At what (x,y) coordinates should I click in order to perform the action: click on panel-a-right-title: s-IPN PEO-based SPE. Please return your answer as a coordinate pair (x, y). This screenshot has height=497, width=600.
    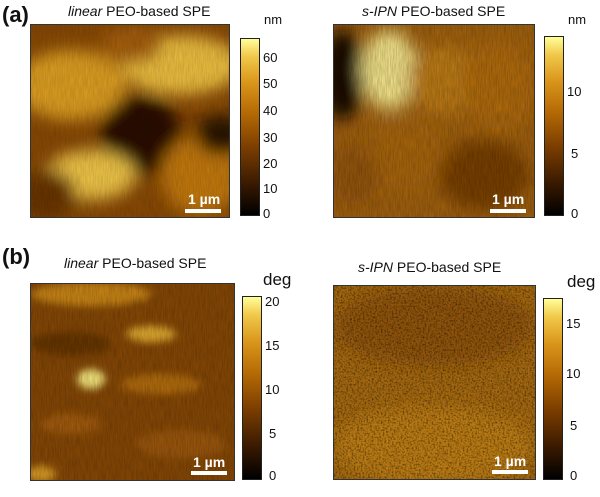
    Looking at the image, I should click on (433, 11).